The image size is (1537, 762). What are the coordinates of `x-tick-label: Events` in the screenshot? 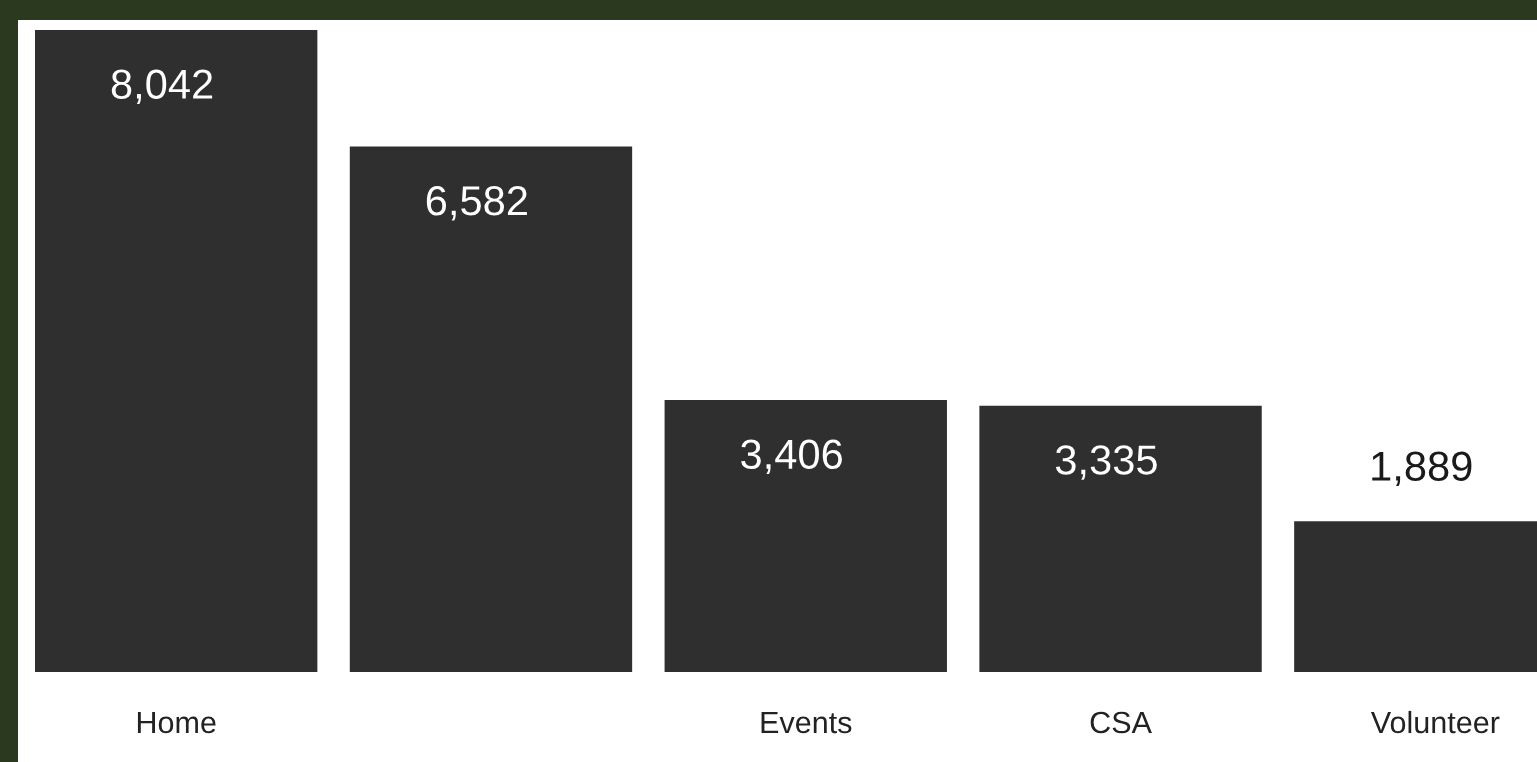 It's located at (806, 723).